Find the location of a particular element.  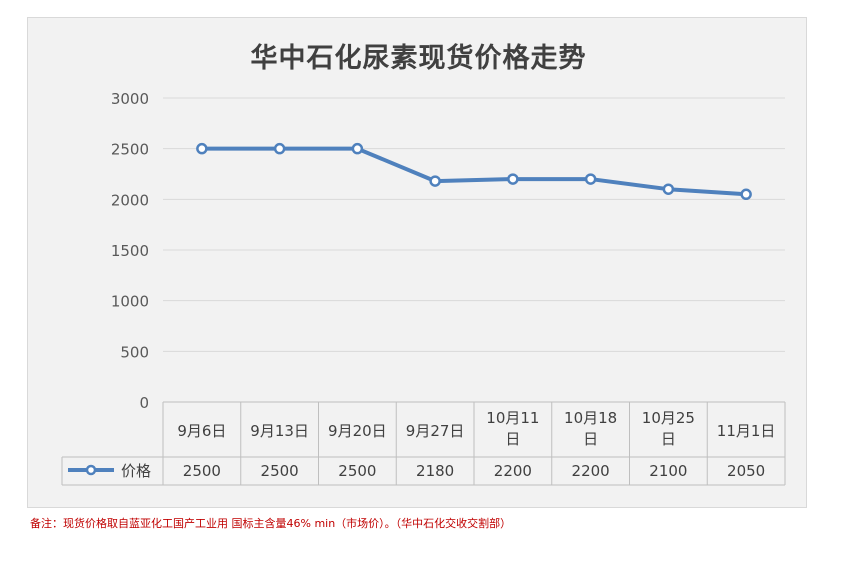

category-label: 9月20日 is located at coordinates (357, 431).